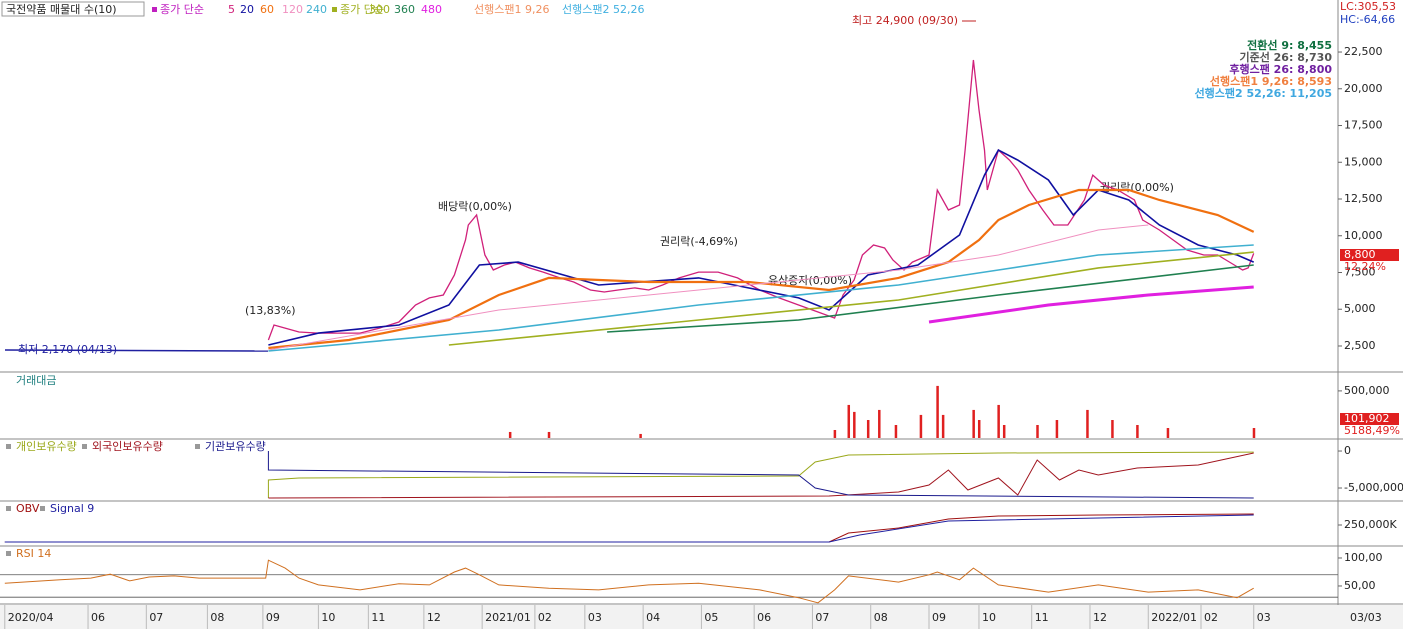 The height and width of the screenshot is (629, 1403). I want to click on y-tick-label: 7,500, so click(1360, 271).